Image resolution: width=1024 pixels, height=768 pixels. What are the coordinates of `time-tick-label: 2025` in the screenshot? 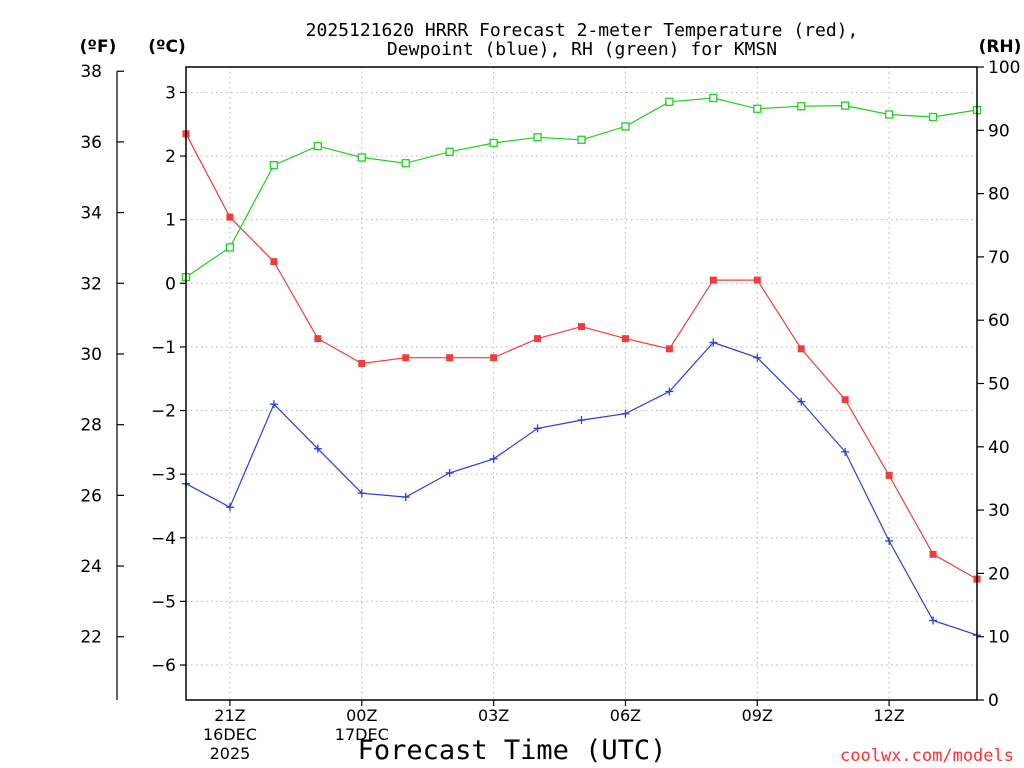 It's located at (230, 753).